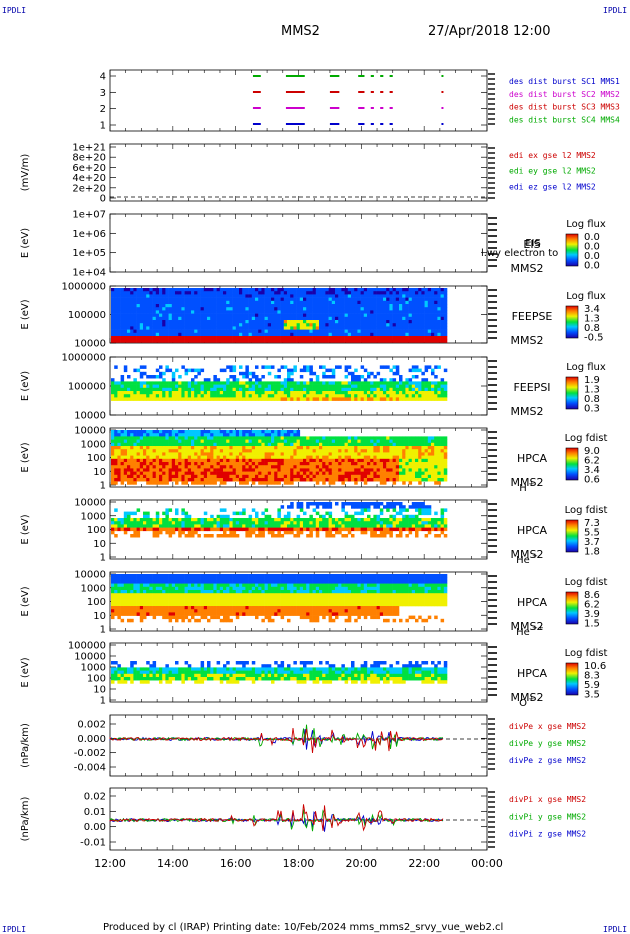 This screenshot has width=630, height=934. What do you see at coordinates (103, 558) in the screenshot?
I see `y-tick-label: 1` at bounding box center [103, 558].